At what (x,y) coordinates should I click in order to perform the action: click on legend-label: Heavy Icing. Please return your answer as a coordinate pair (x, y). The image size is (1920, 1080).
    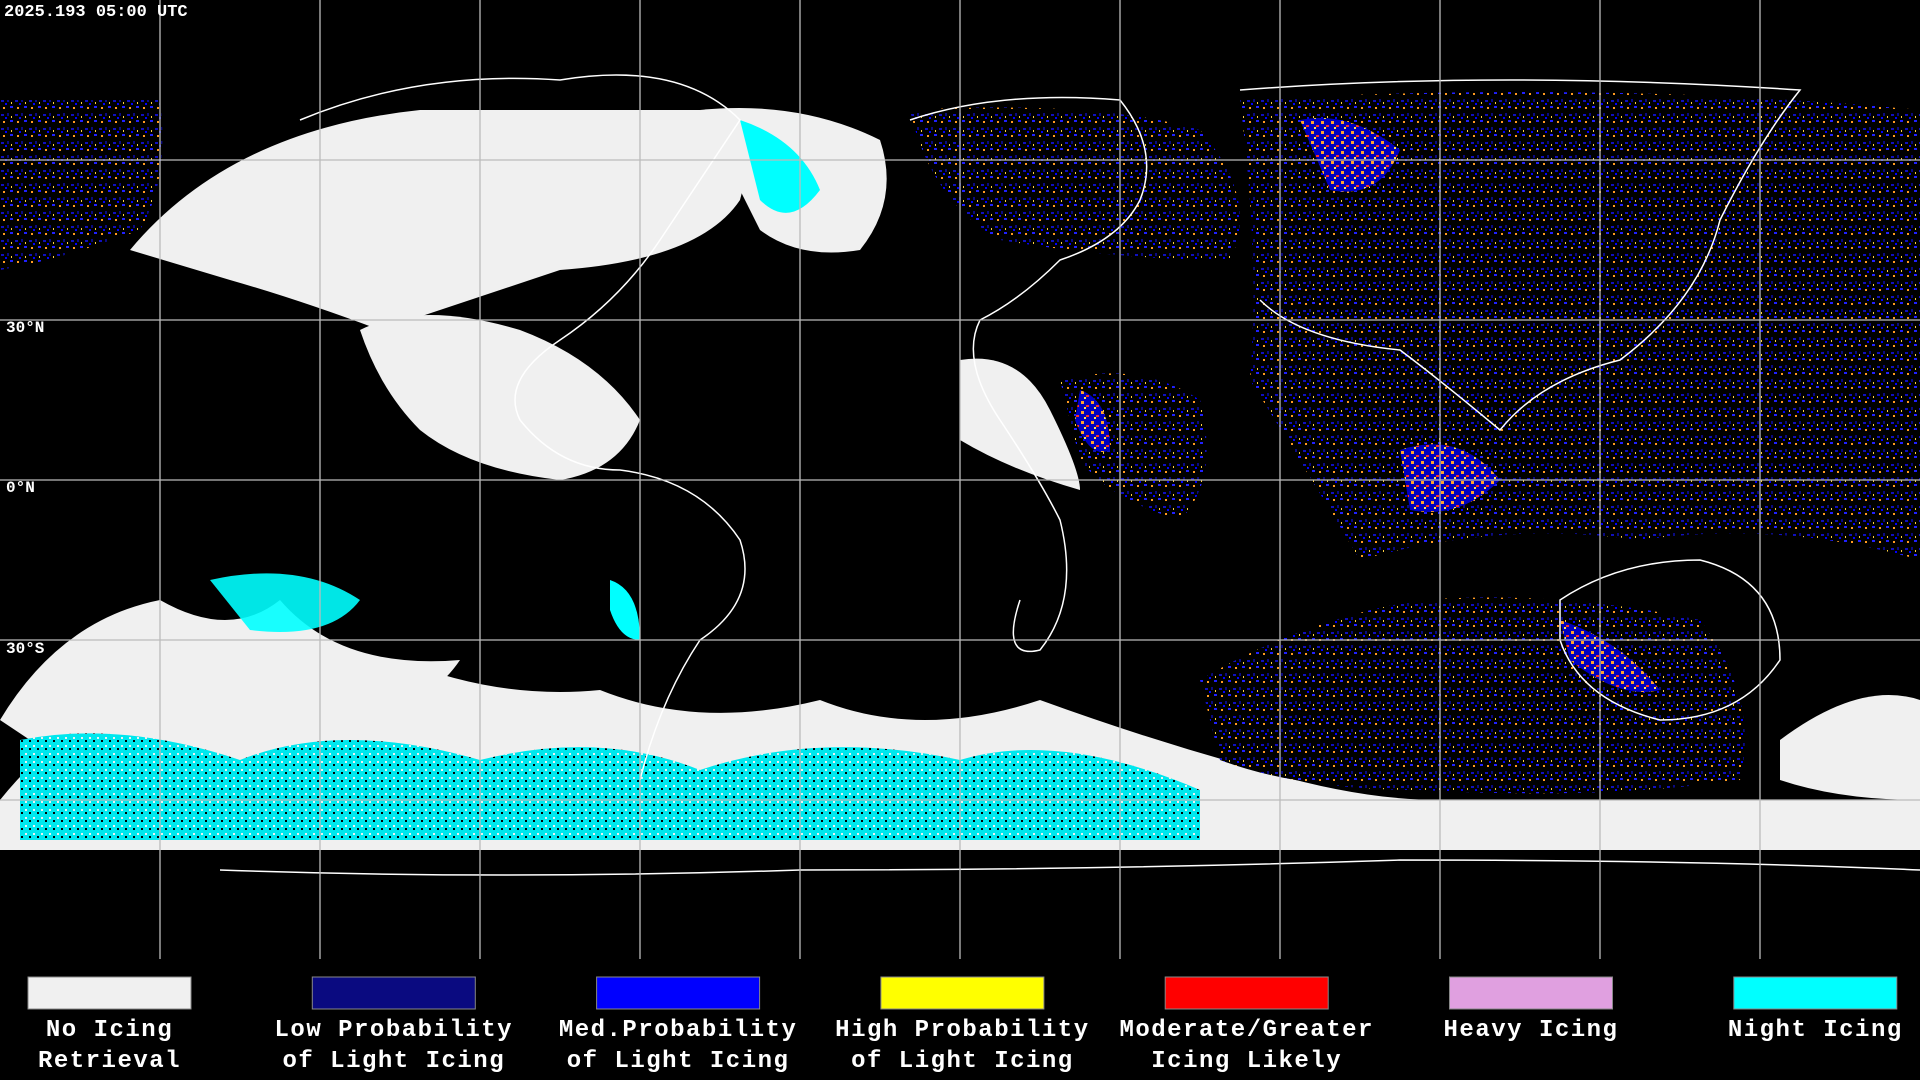
    Looking at the image, I should click on (1531, 1030).